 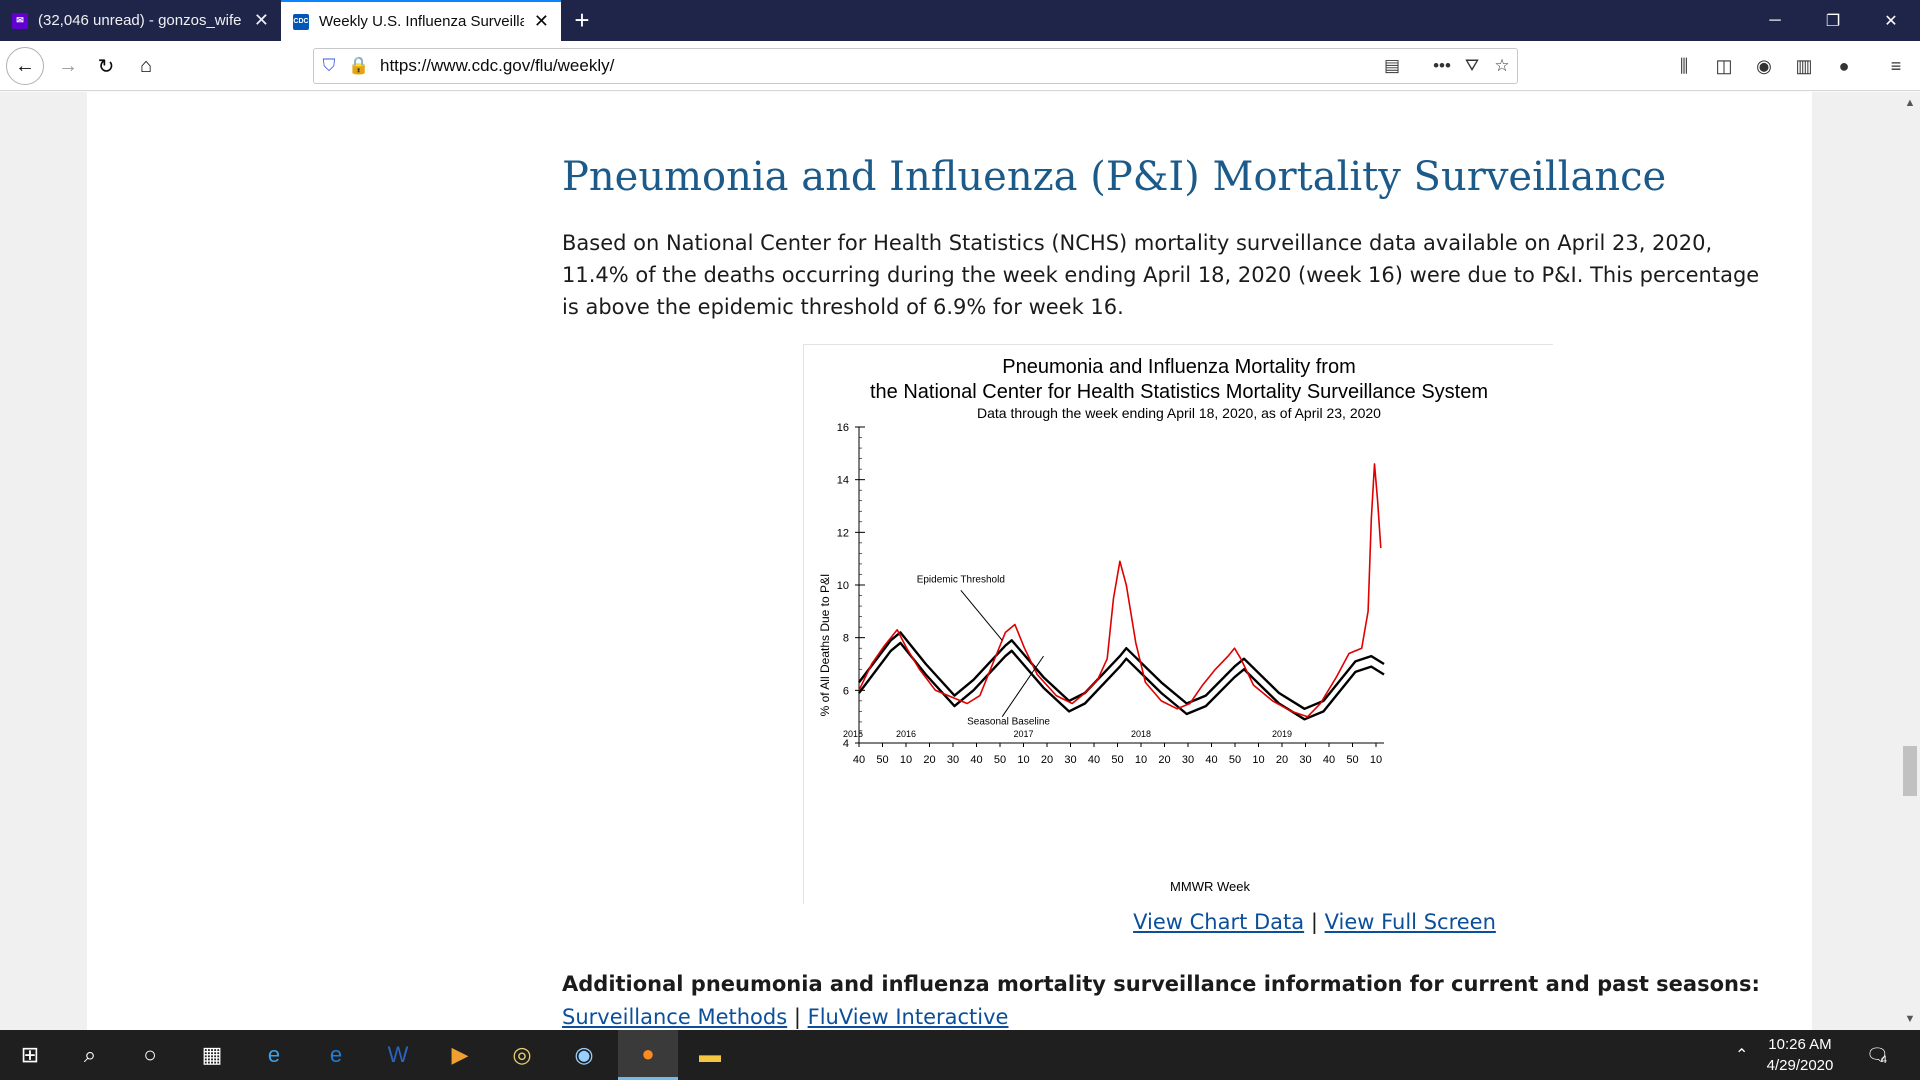 I want to click on yahoo-mail-icon: ✉, so click(x=20, y=20).